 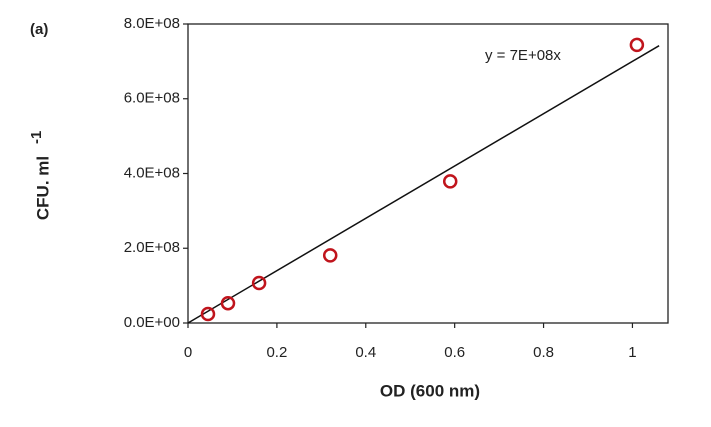 What do you see at coordinates (365, 352) in the screenshot?
I see `x-tick-label: 0.4` at bounding box center [365, 352].